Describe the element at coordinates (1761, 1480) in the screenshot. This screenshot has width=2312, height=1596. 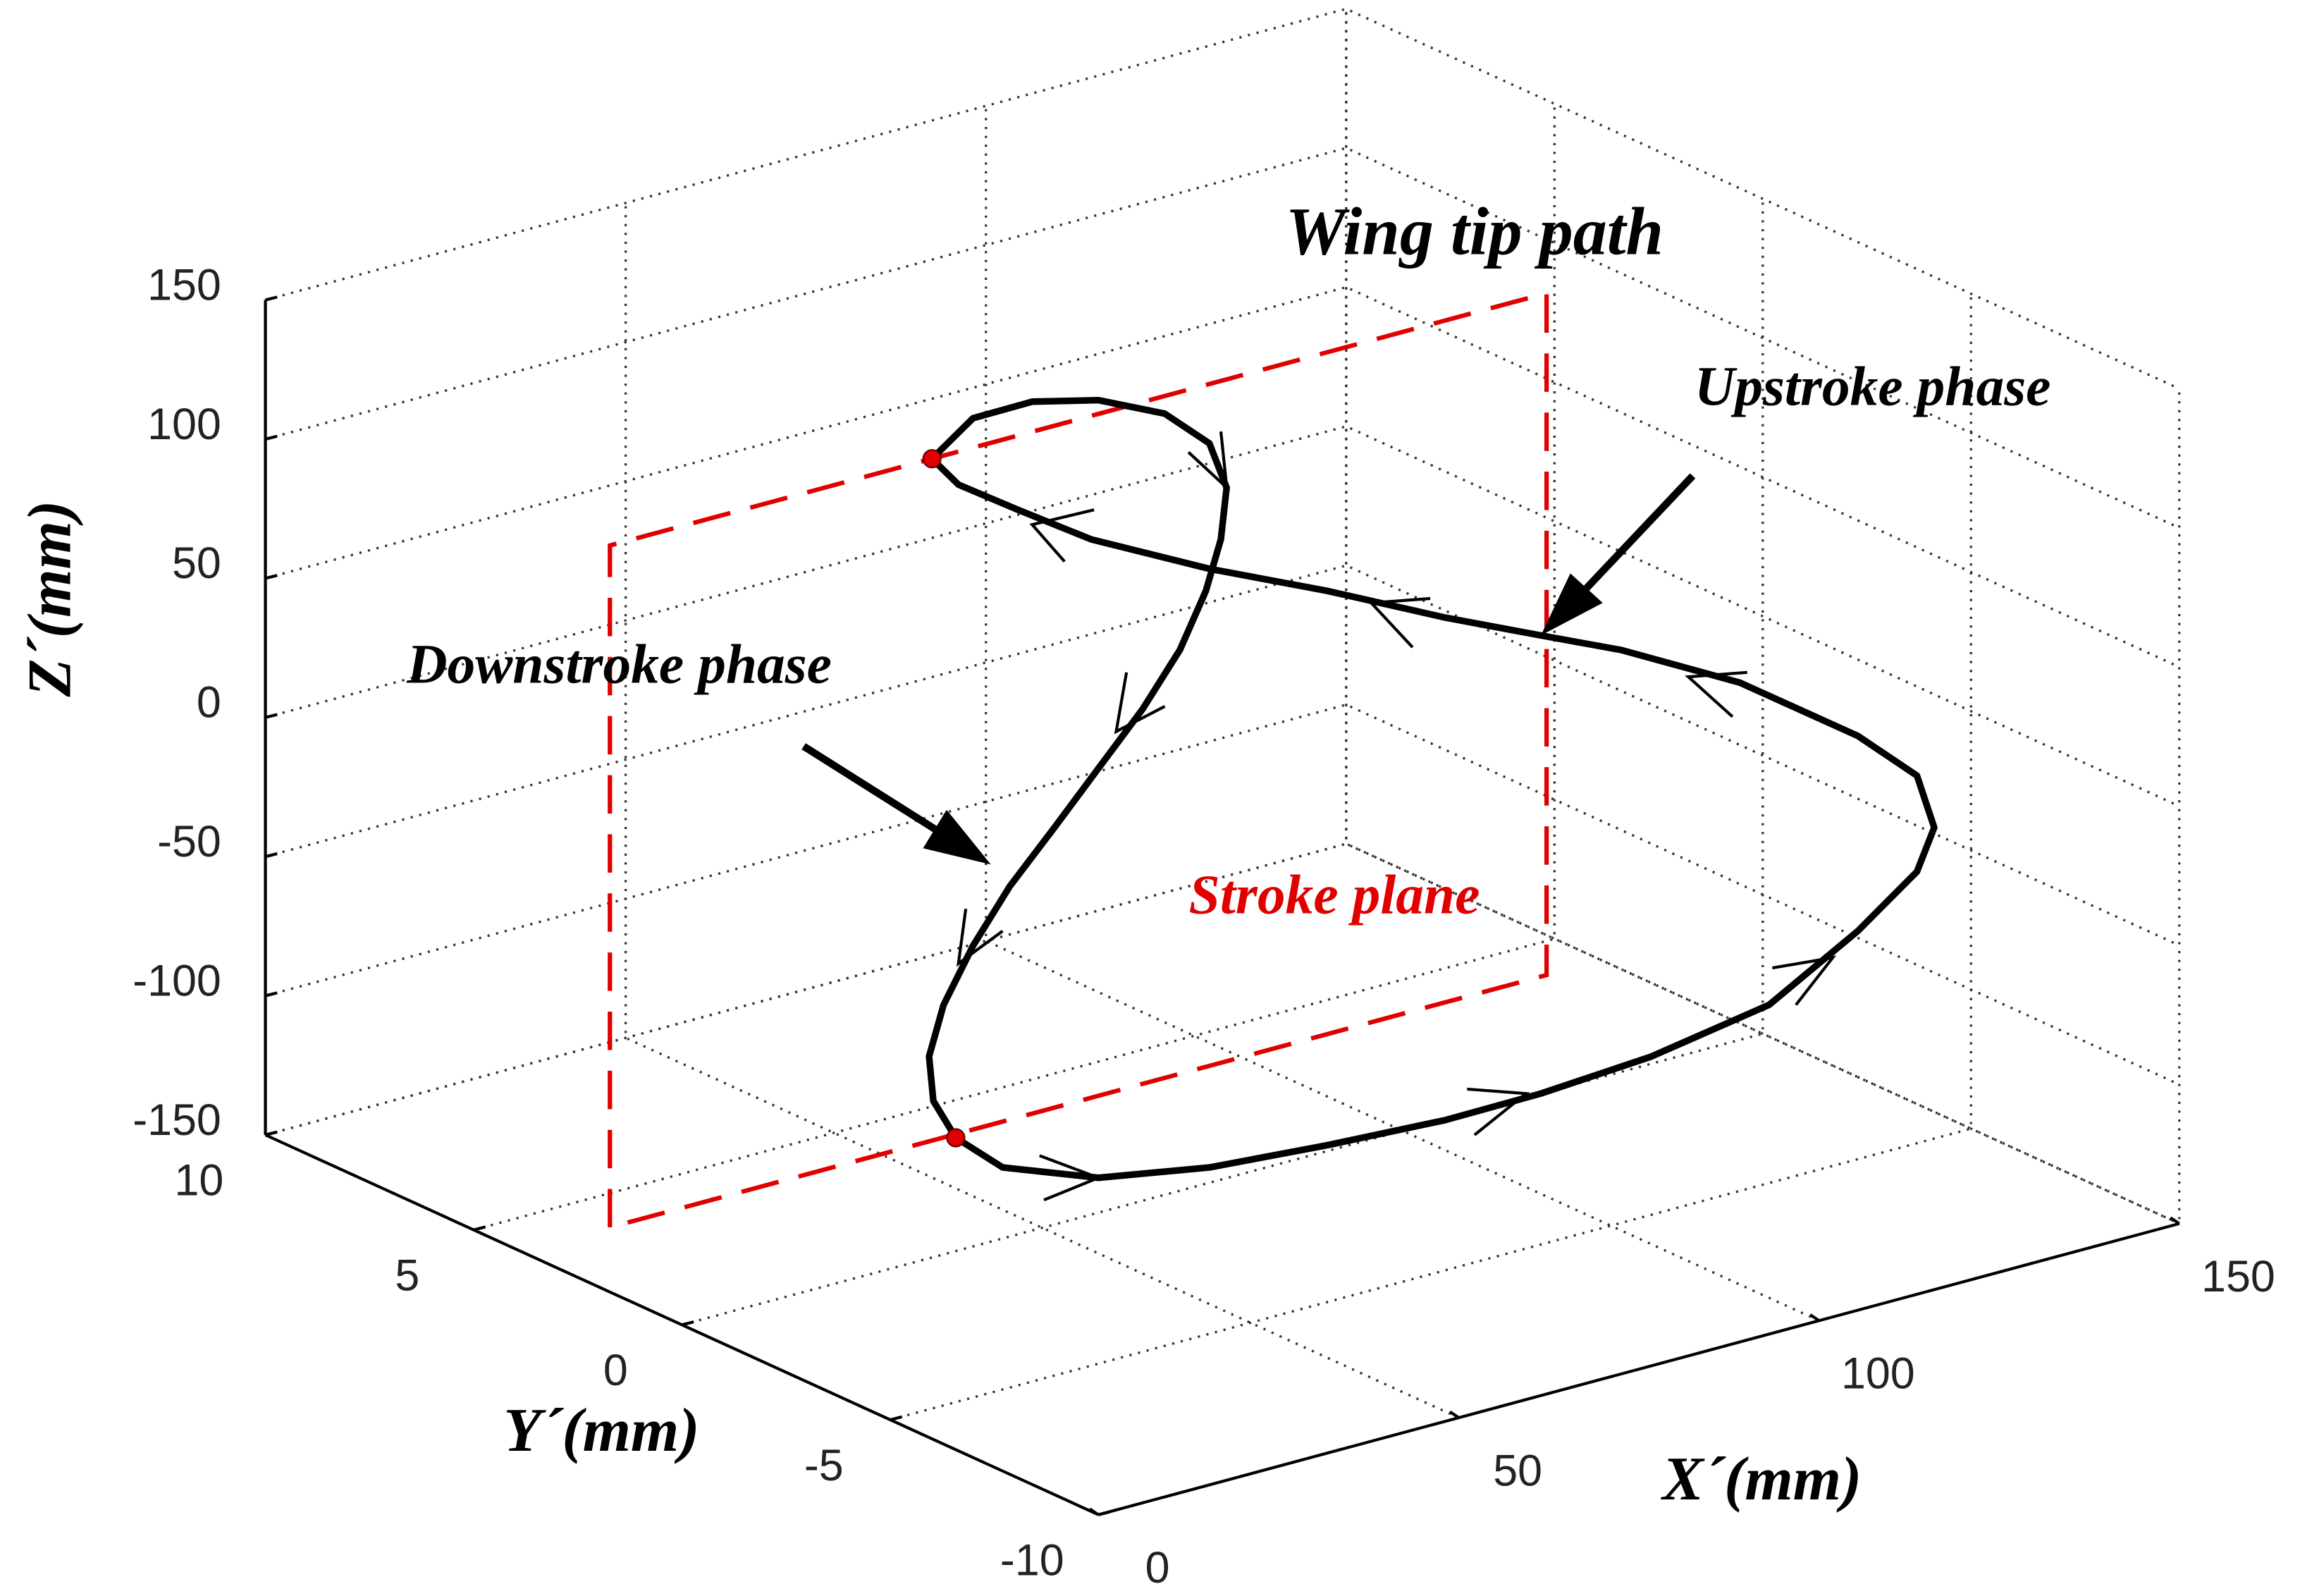
I see `x-axis-label: X´(mm)` at that location.